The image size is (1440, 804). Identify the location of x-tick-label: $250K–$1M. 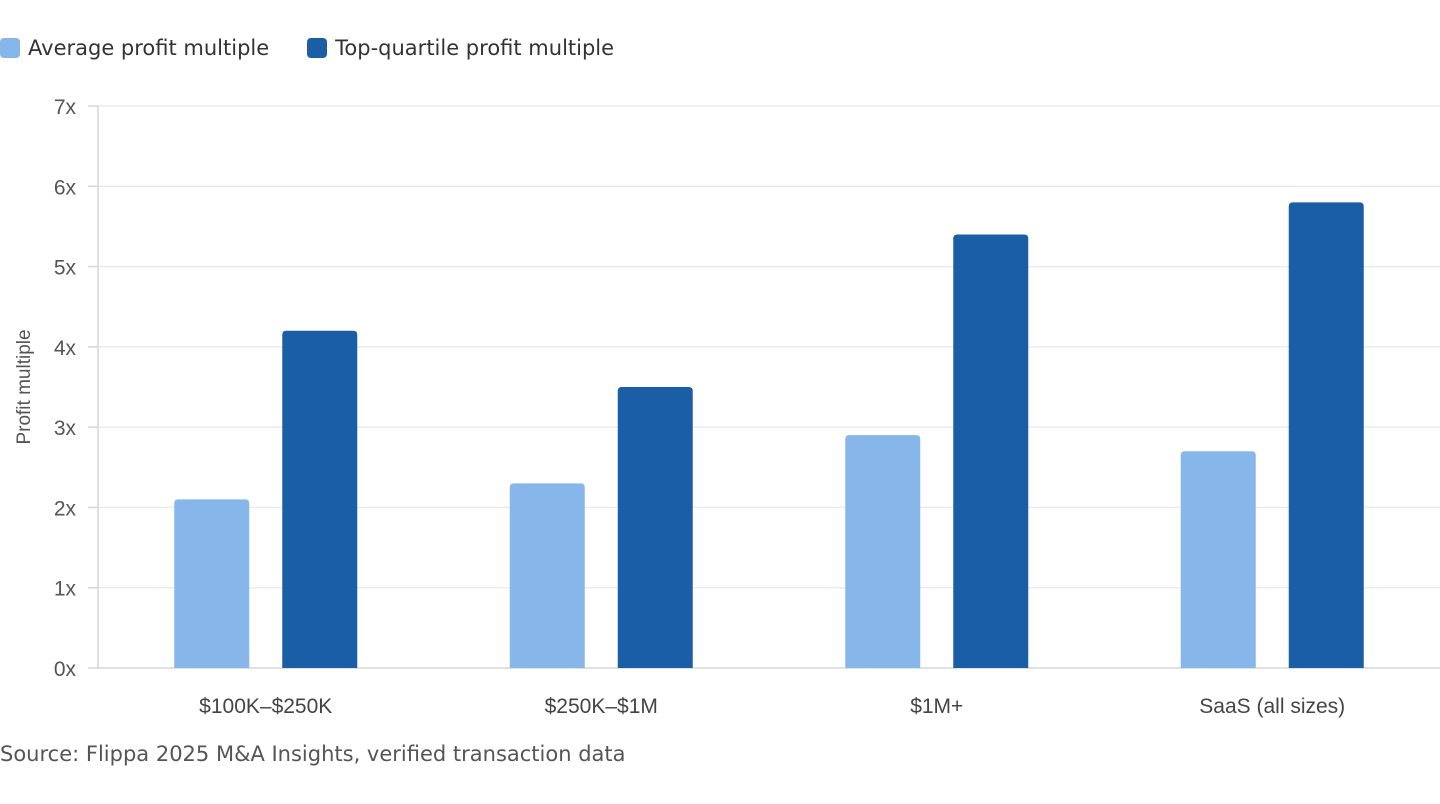
(601, 706).